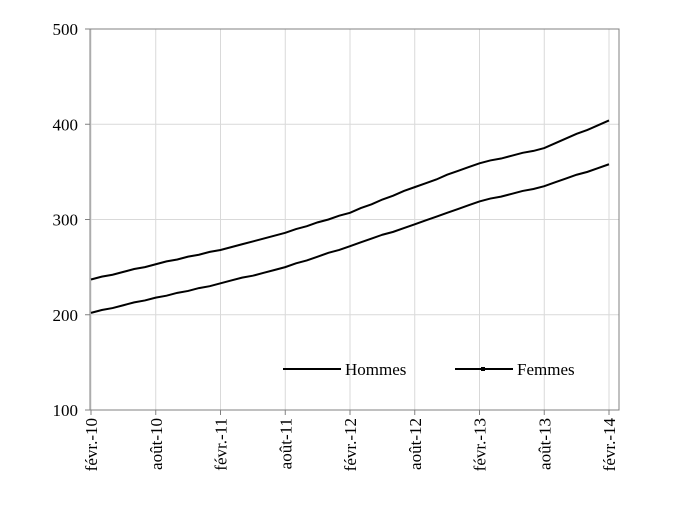 This screenshot has height=526, width=688. Describe the element at coordinates (66, 220) in the screenshot. I see `y-tick-label: 300` at that location.